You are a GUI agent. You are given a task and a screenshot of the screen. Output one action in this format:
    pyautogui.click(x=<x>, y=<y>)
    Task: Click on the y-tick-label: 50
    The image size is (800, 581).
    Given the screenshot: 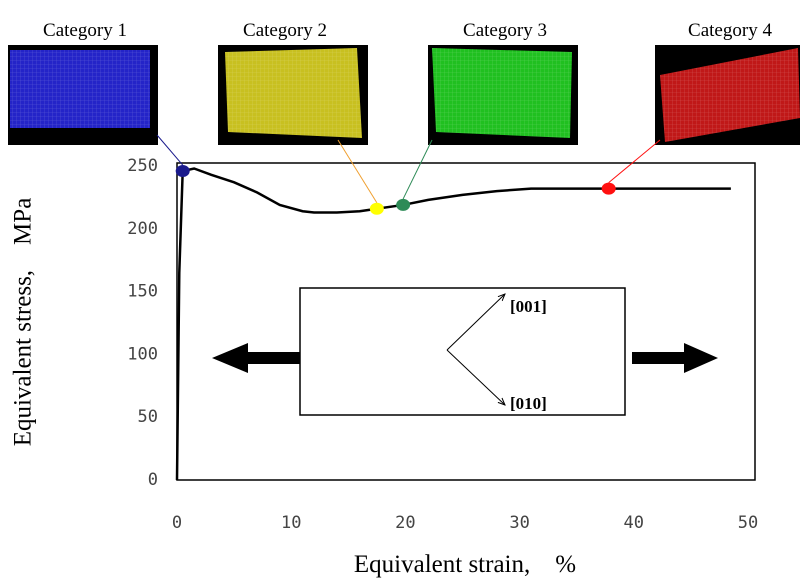 What is the action you would take?
    pyautogui.click(x=148, y=417)
    